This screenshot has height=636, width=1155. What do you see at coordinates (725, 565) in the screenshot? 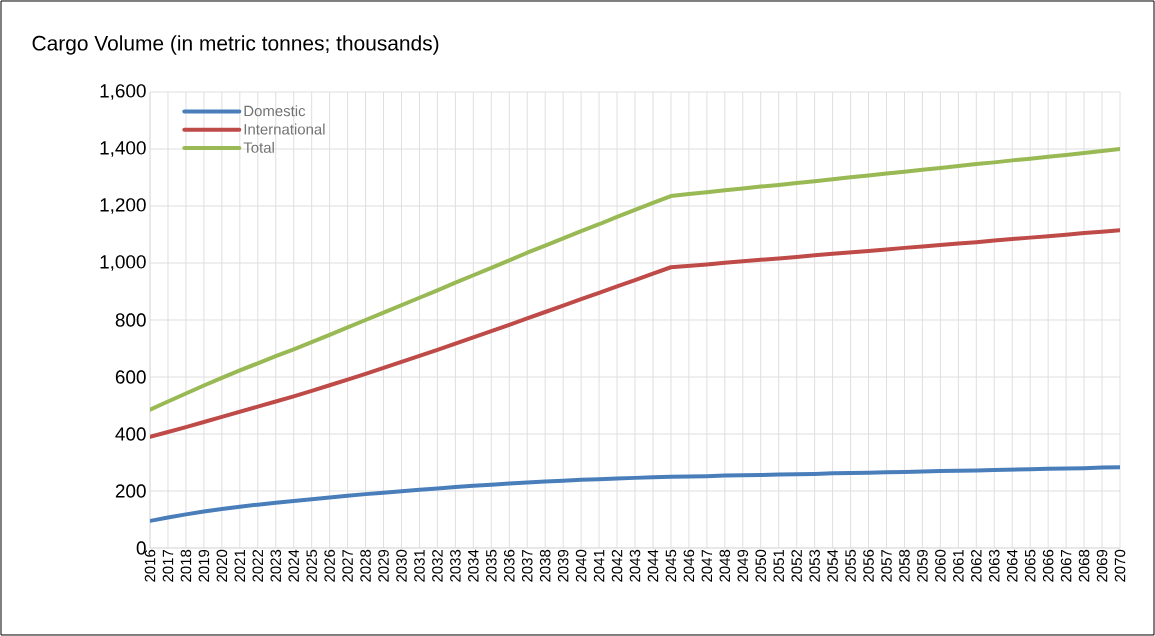
I see `x-tick-label: 2048` at bounding box center [725, 565].